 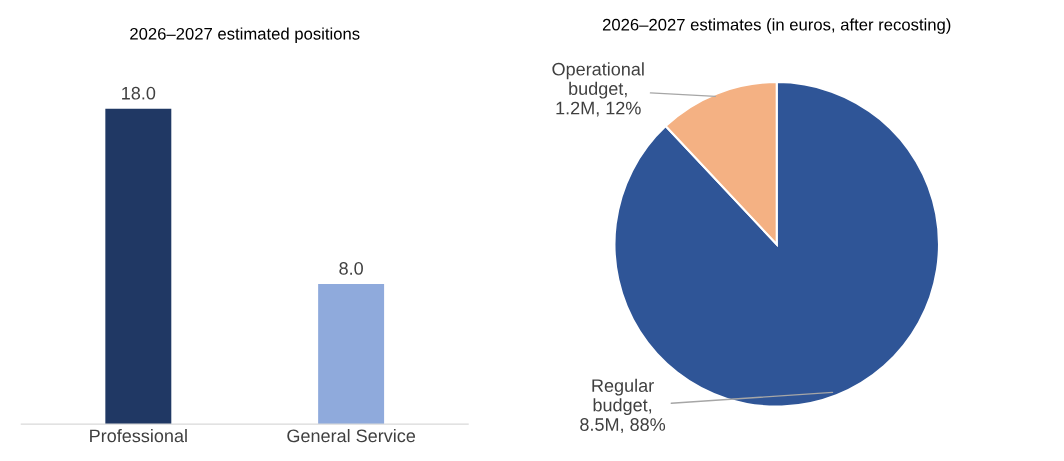 I want to click on slice-label: Regular budget, 8.5M, 88%, so click(x=623, y=406).